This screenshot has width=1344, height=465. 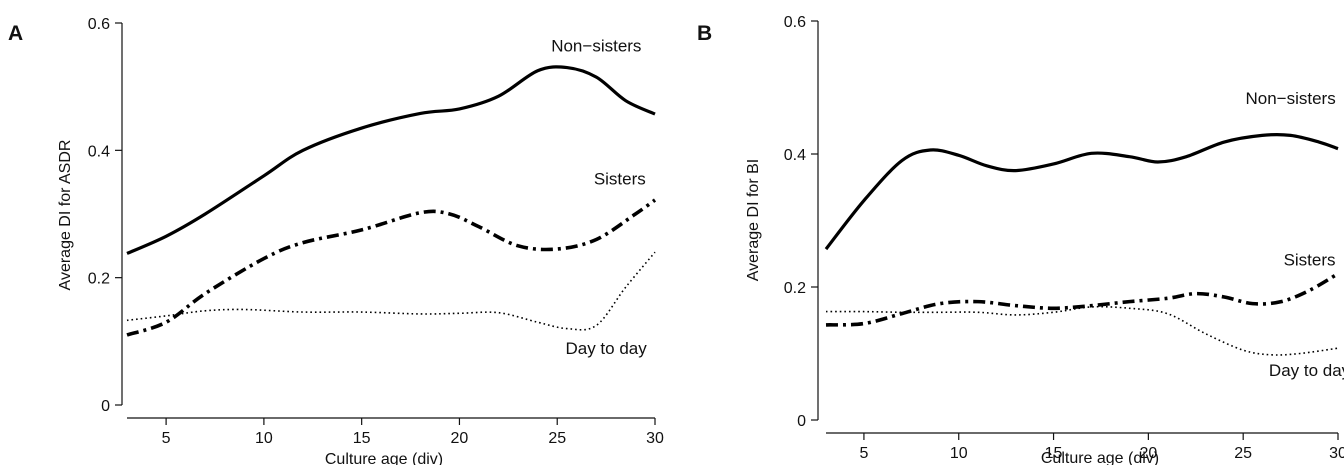 I want to click on x-axis-label-b: Culture age (div), so click(x=1100, y=457).